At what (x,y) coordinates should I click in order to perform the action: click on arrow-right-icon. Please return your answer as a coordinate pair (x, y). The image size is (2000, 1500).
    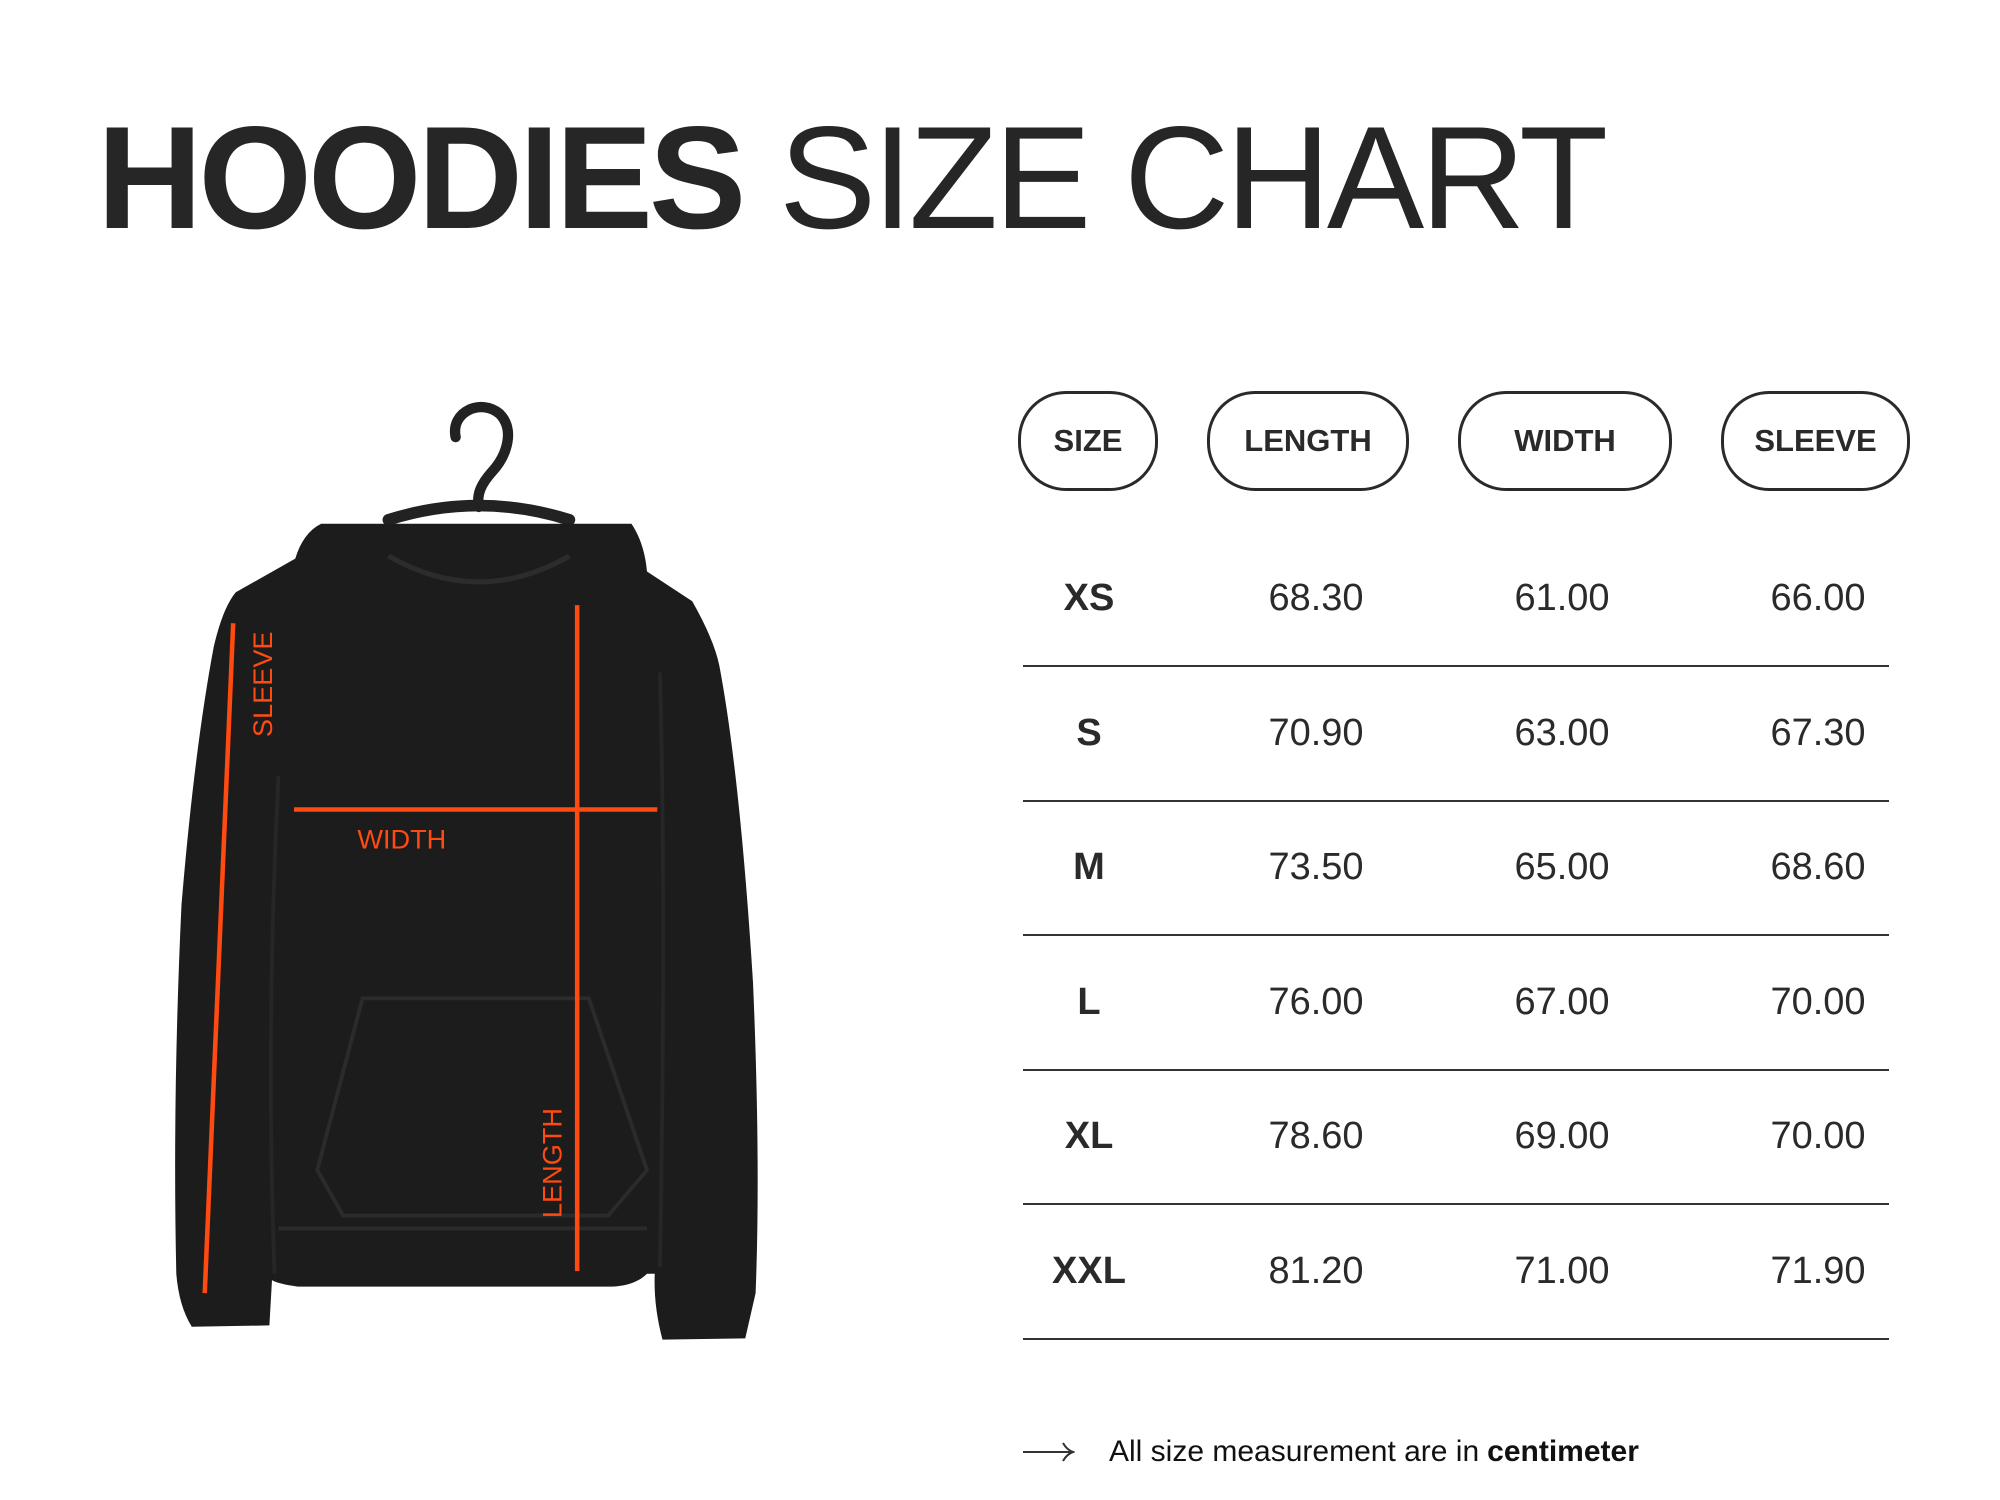
    Looking at the image, I should click on (1049, 1452).